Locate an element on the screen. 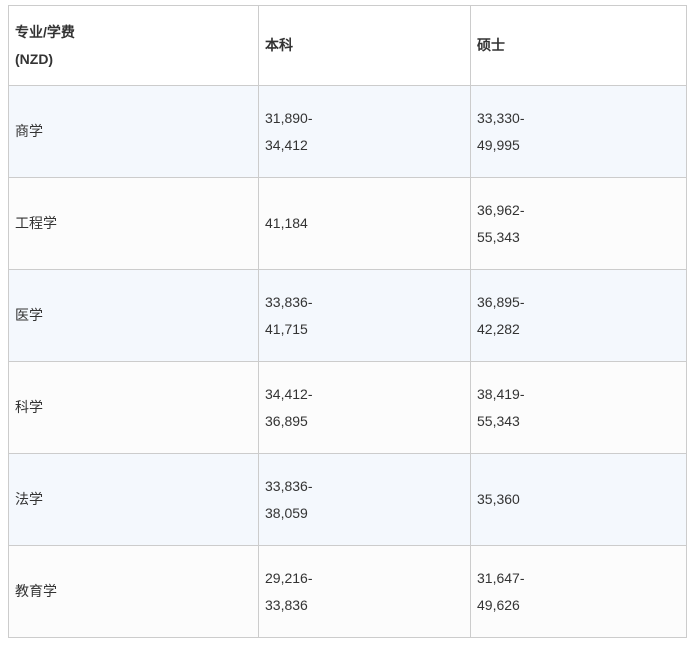 The height and width of the screenshot is (646, 690). cell-line: 41,184 is located at coordinates (286, 223).